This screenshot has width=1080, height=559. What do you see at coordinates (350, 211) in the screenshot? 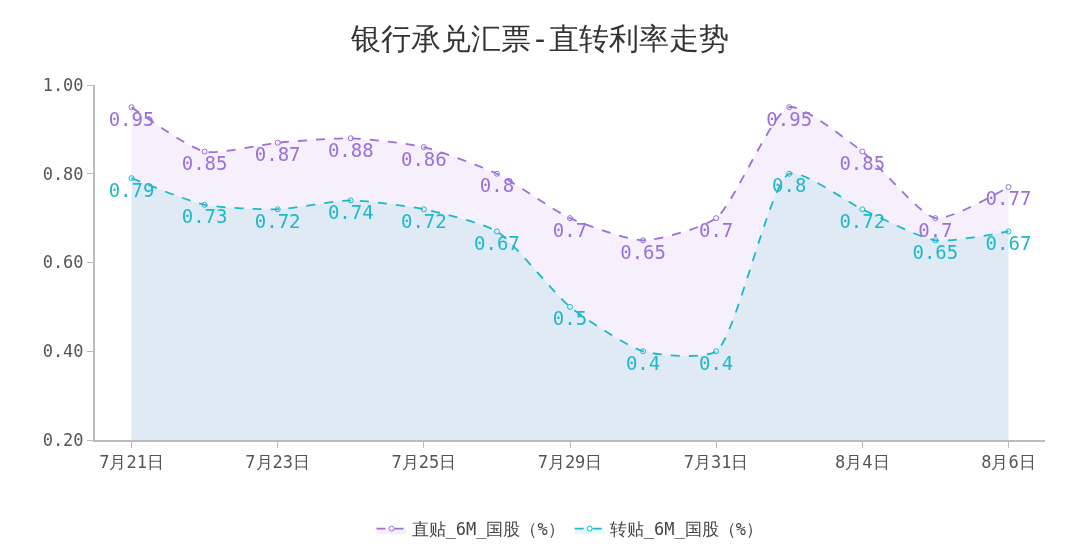
I see `data-label: 0.74` at bounding box center [350, 211].